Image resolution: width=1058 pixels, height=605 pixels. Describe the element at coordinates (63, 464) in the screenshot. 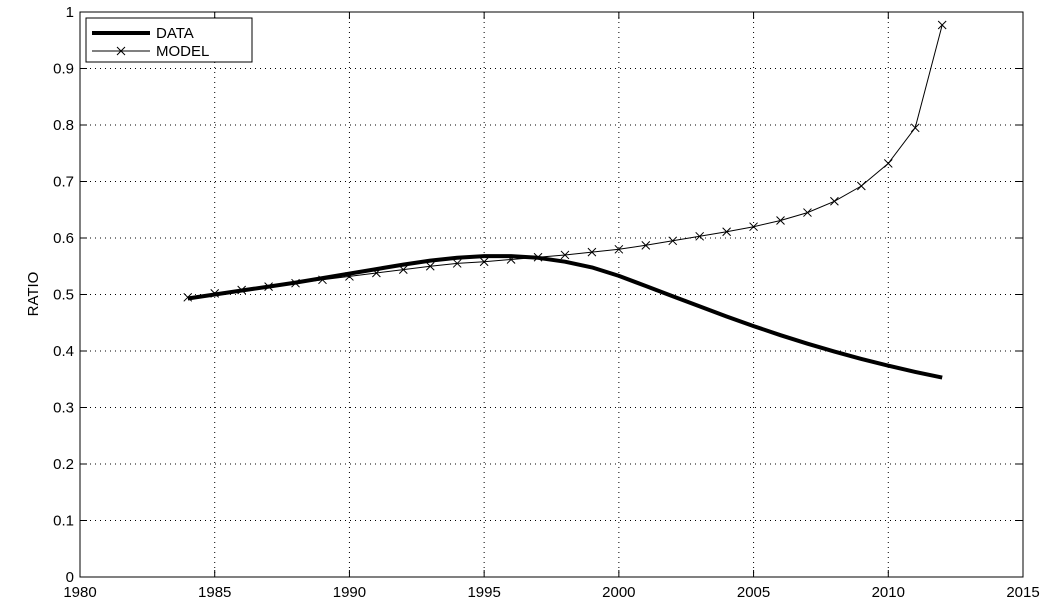

I see `y-tick-label: 0.2` at that location.